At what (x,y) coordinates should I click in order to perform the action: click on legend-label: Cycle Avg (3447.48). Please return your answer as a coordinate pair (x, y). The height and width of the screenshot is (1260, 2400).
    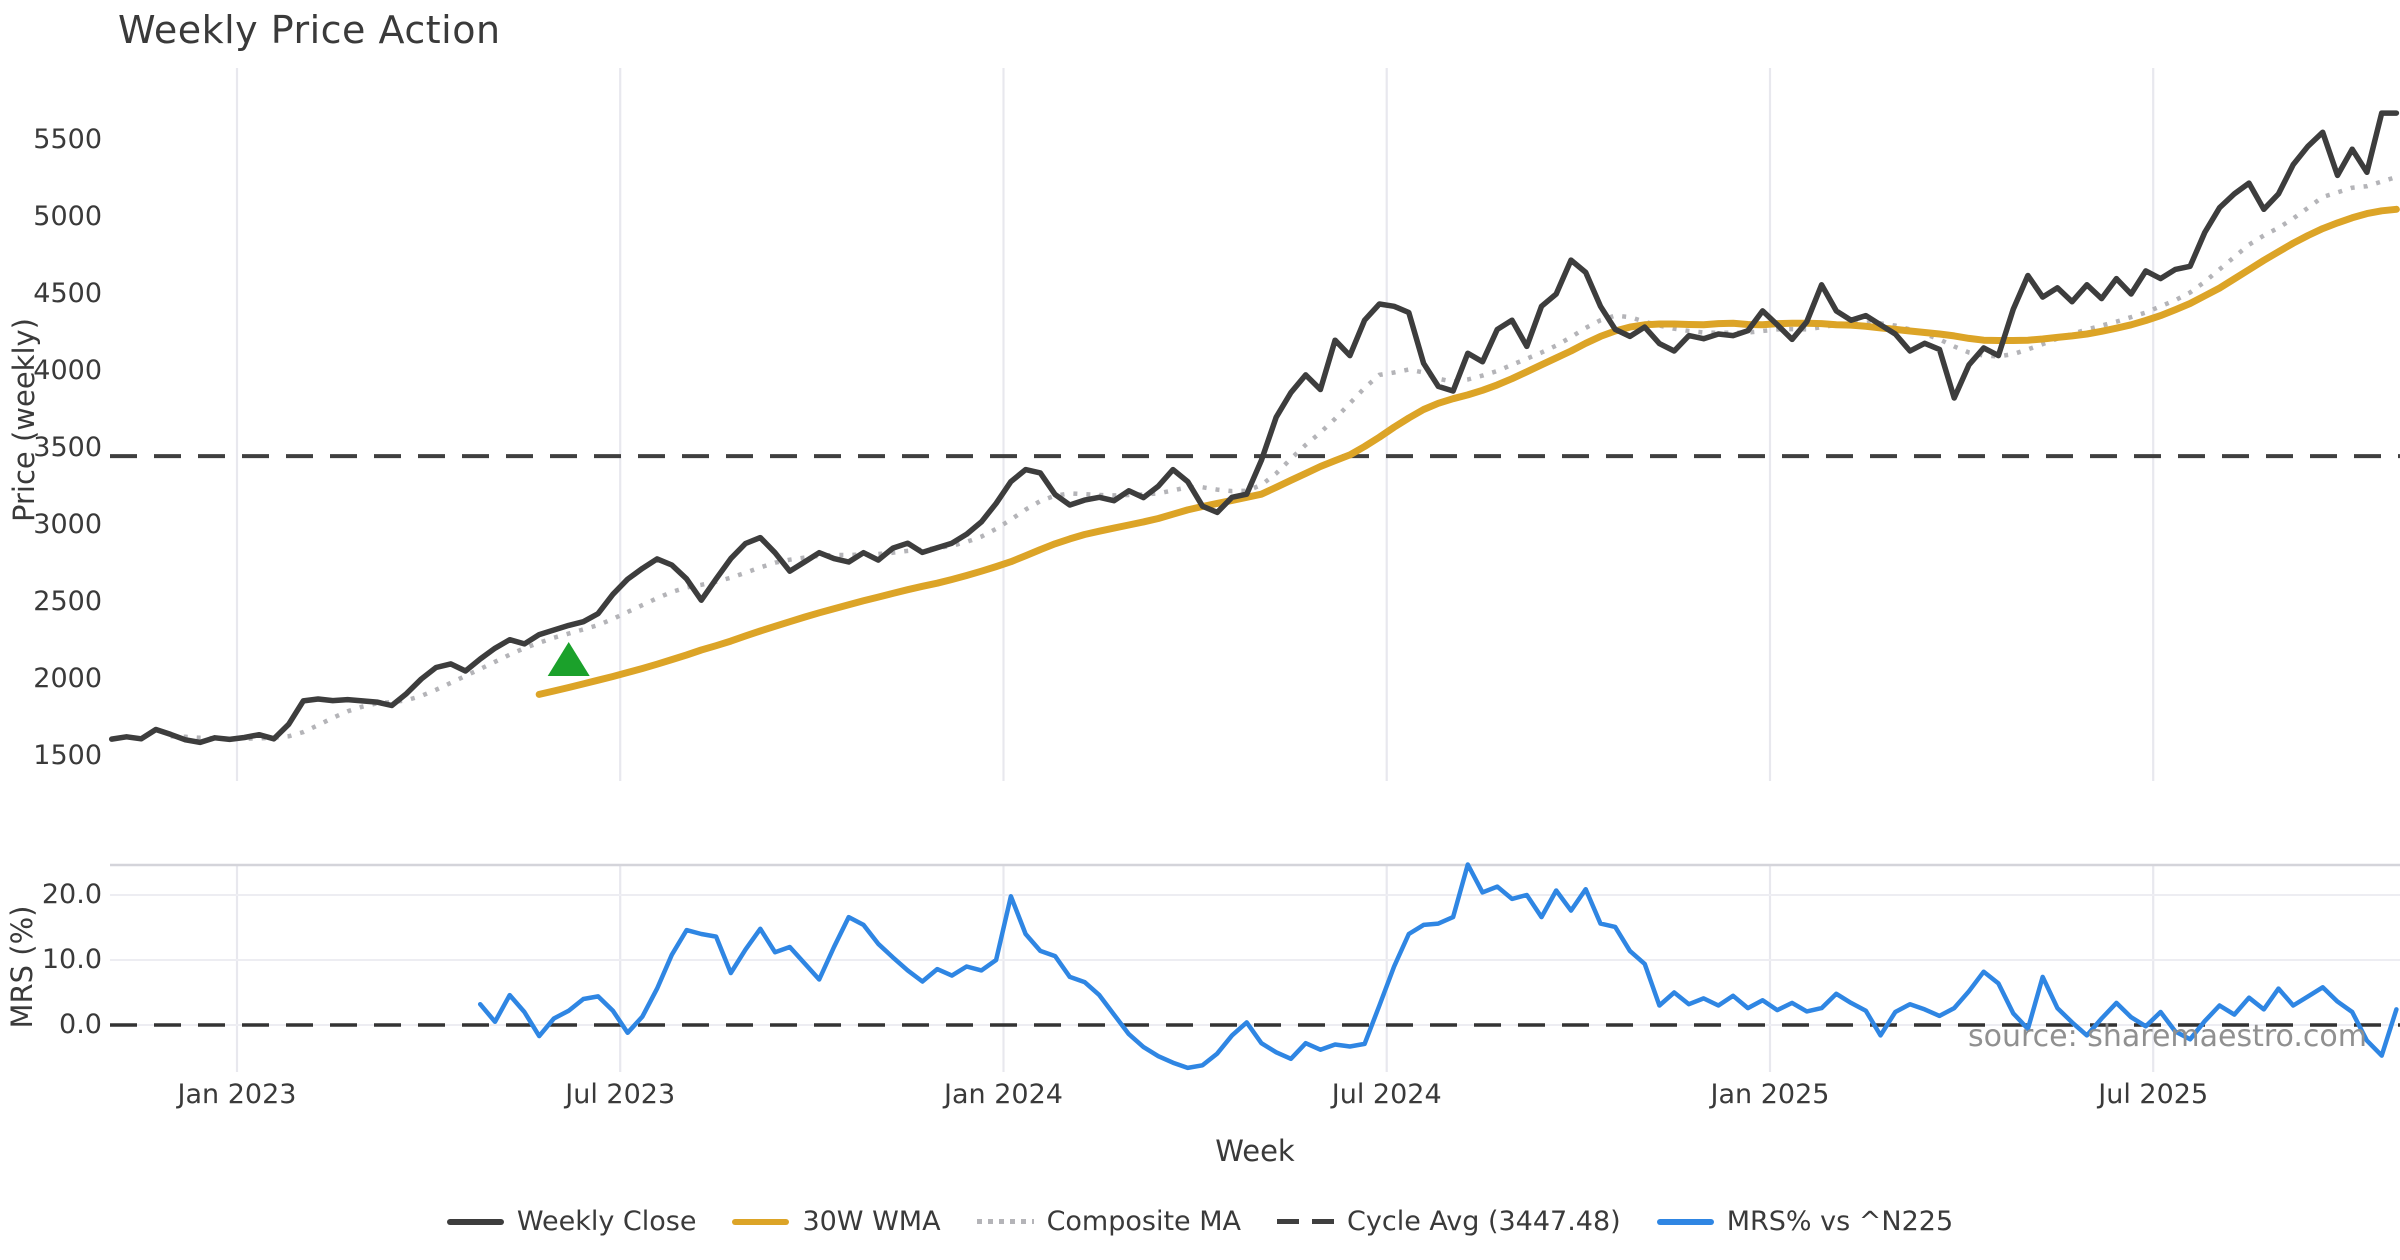
    Looking at the image, I should click on (1484, 1221).